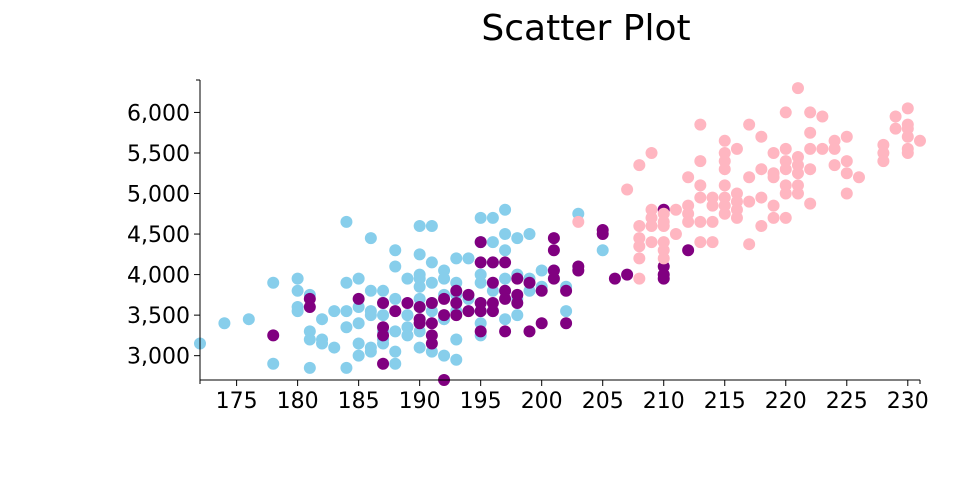 The image size is (960, 500). What do you see at coordinates (420, 401) in the screenshot?
I see `x-tick-label: 190` at bounding box center [420, 401].